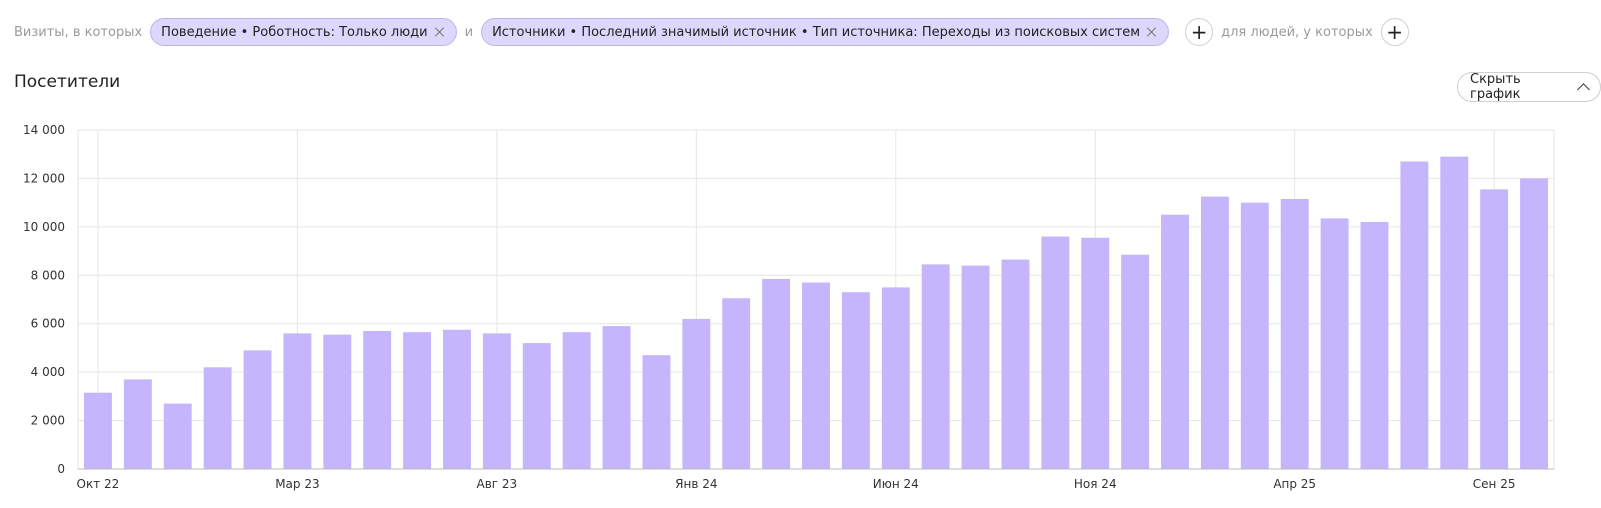 This screenshot has height=508, width=1601. What do you see at coordinates (48, 324) in the screenshot?
I see `y-tick-label: 6 000` at bounding box center [48, 324].